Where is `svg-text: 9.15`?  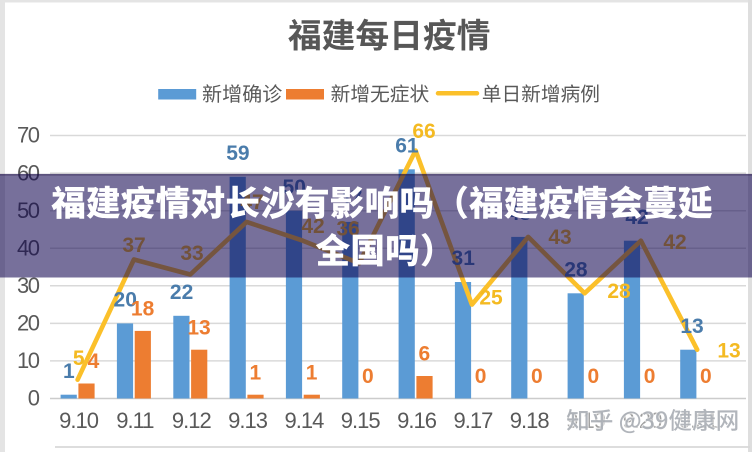 svg-text: 9.15 is located at coordinates (361, 420).